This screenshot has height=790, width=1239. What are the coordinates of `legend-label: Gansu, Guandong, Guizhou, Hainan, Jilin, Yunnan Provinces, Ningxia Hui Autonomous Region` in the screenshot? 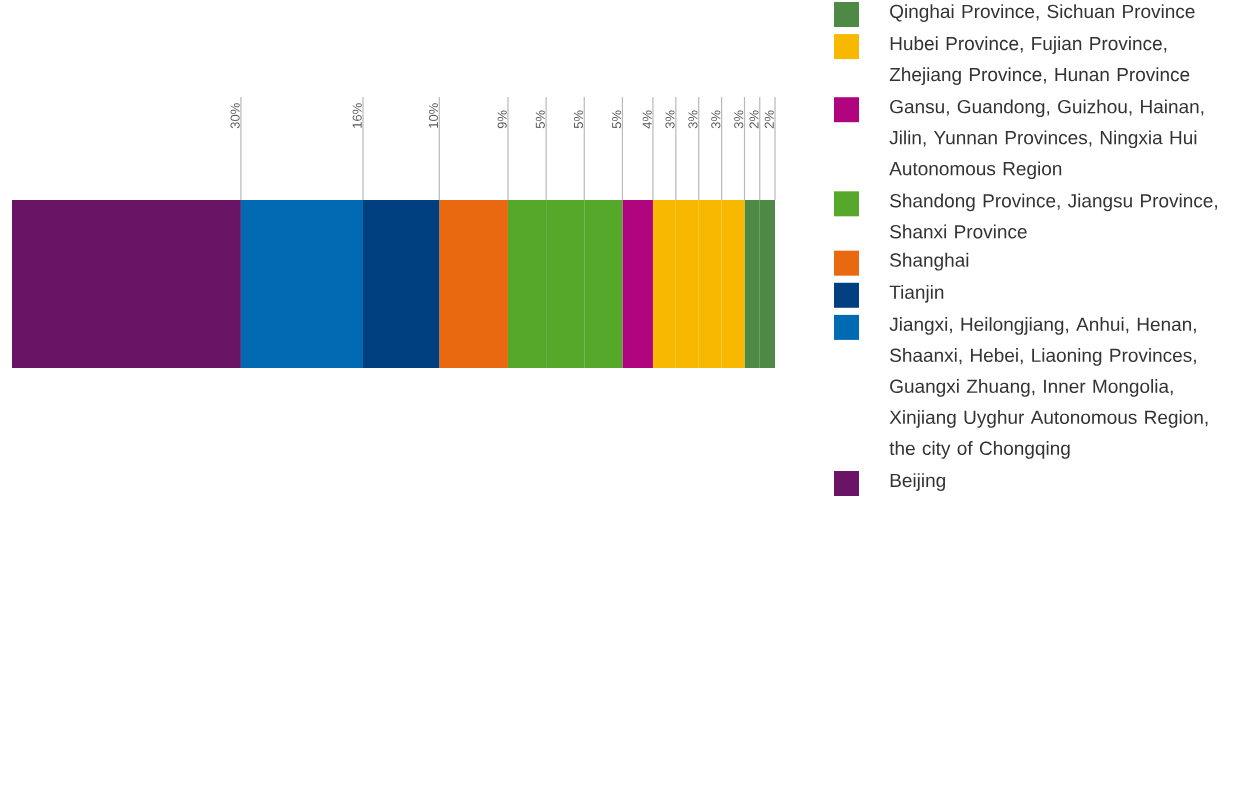 It's located at (1046, 139).